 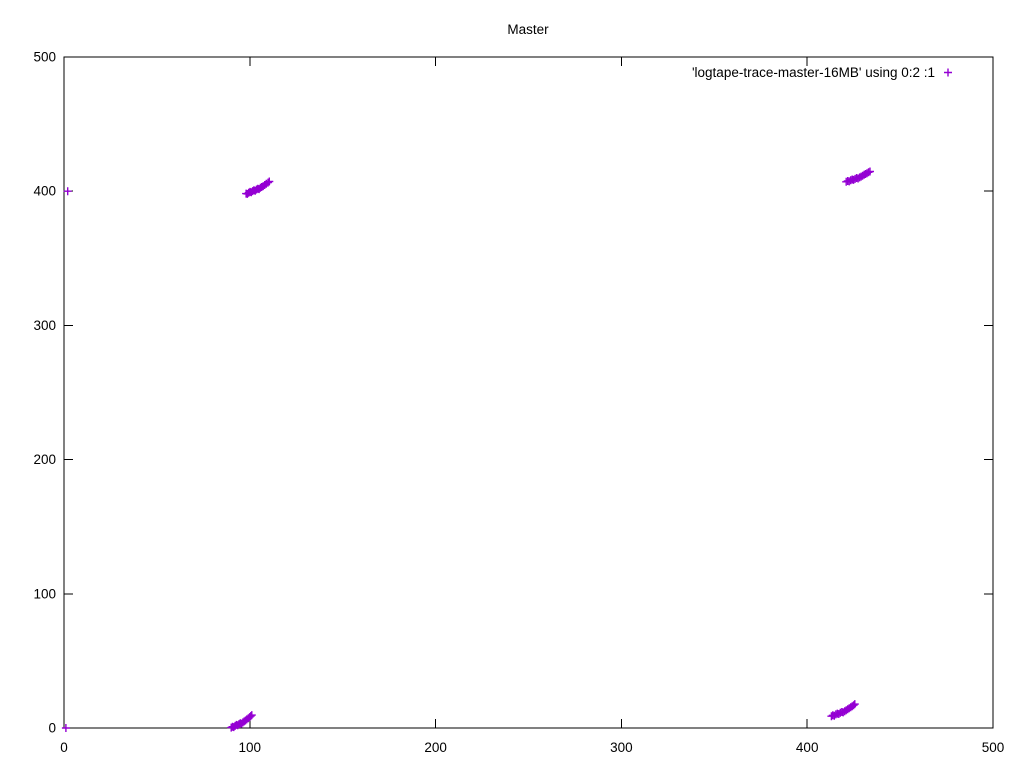 What do you see at coordinates (44, 593) in the screenshot?
I see `y-tick-label: 100` at bounding box center [44, 593].